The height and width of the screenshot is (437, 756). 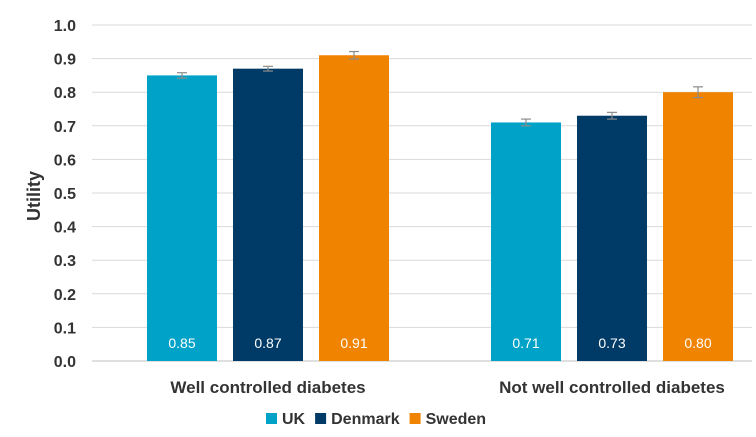 I want to click on y-tick-label: 0.6, so click(x=65, y=160).